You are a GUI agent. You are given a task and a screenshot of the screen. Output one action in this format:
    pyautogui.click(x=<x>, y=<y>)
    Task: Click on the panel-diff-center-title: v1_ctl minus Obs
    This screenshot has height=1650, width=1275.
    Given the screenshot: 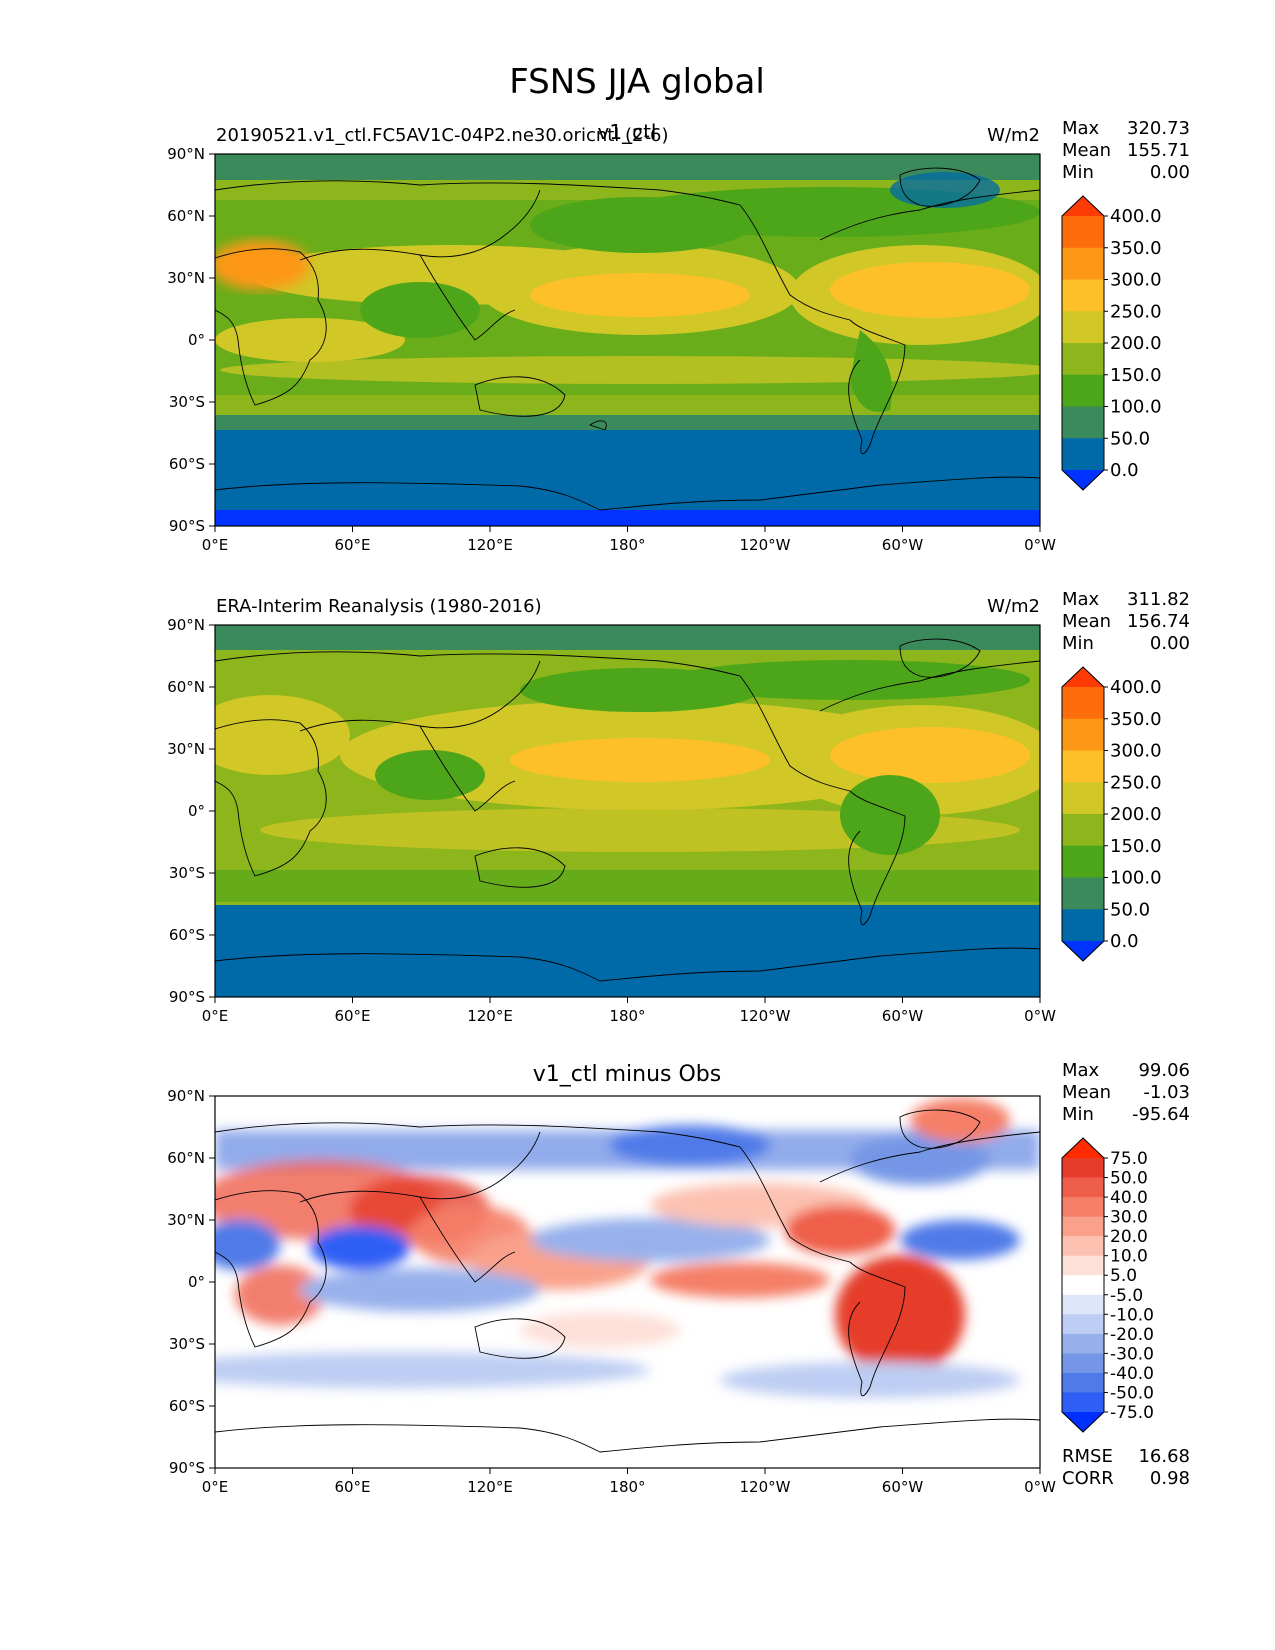 What is the action you would take?
    pyautogui.click(x=627, y=1074)
    